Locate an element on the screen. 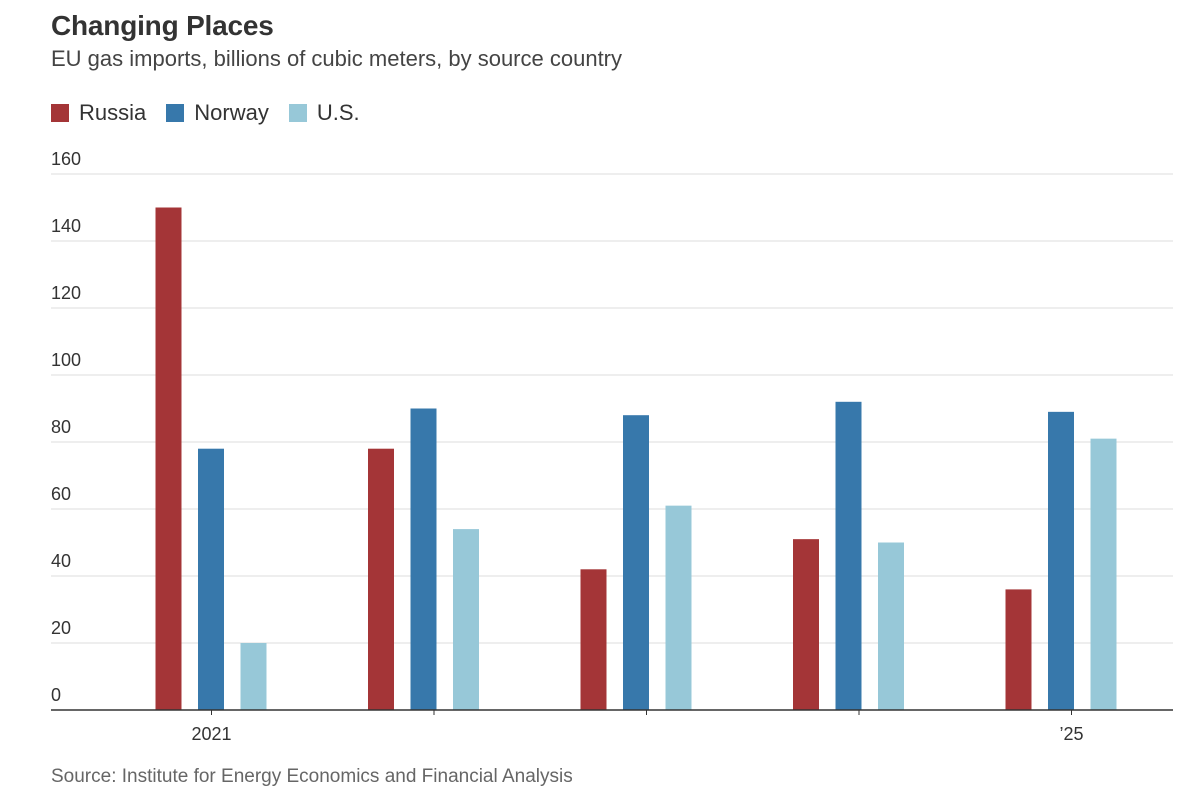 This screenshot has width=1200, height=797. legend-item-russia: Russia is located at coordinates (98, 113).